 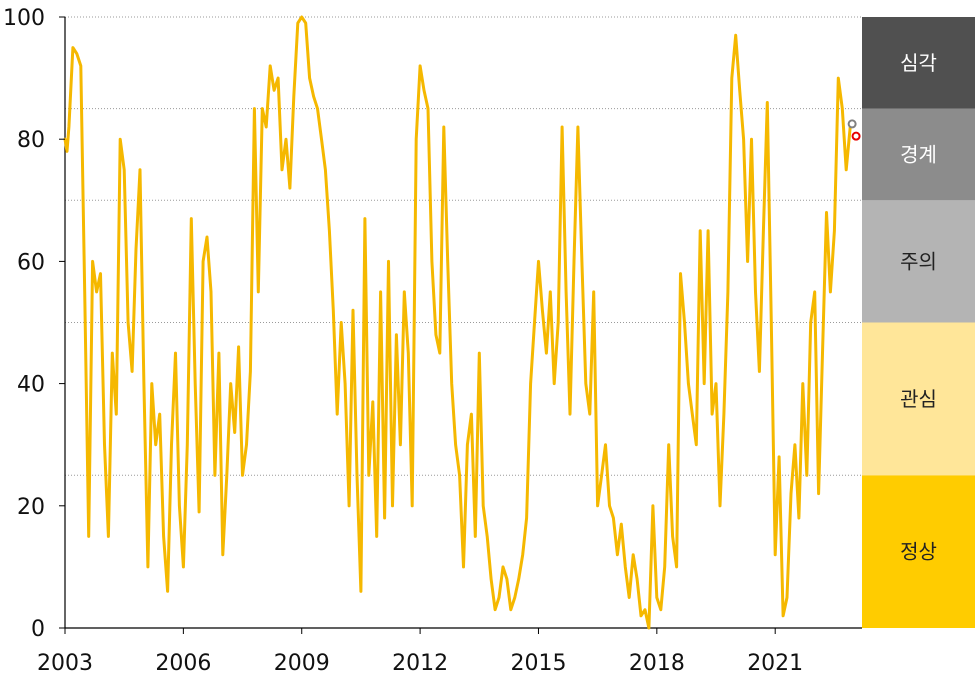 I want to click on y-tick-label: 20, so click(x=31, y=507).